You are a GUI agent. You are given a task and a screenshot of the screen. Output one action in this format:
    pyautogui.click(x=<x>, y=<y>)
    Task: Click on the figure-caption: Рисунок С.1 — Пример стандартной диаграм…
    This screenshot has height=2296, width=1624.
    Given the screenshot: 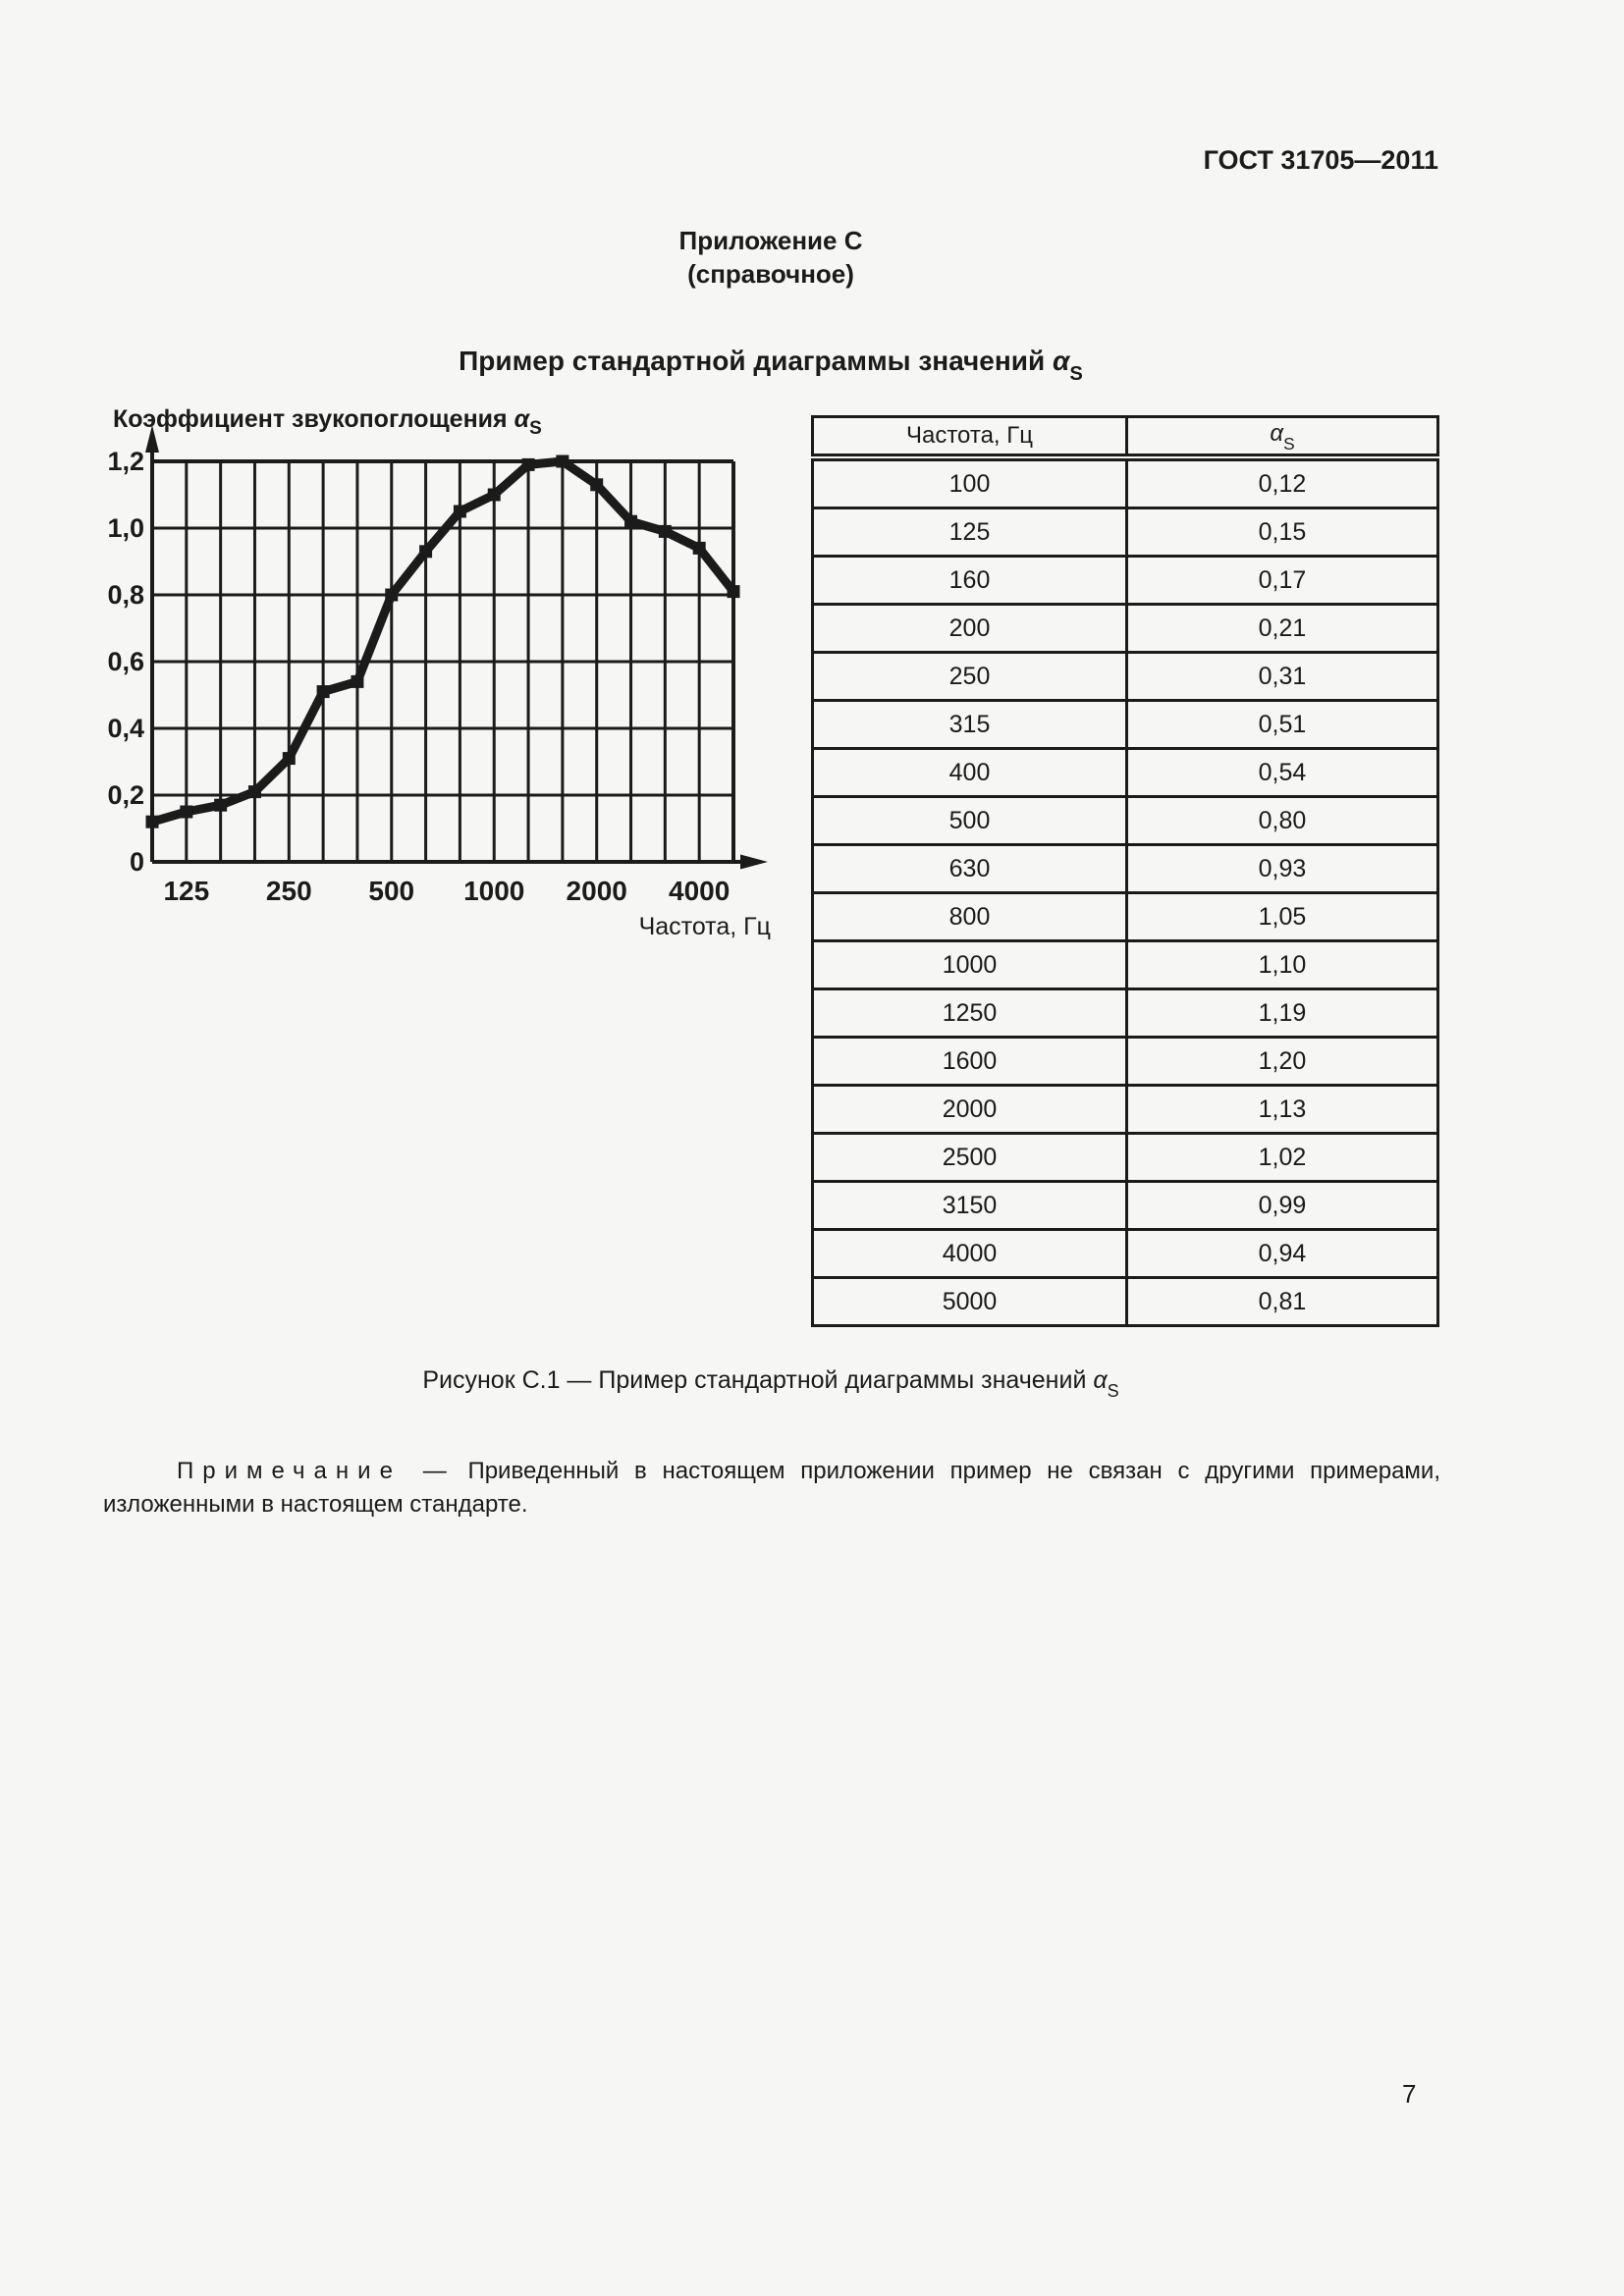 What is the action you would take?
    pyautogui.click(x=770, y=1384)
    